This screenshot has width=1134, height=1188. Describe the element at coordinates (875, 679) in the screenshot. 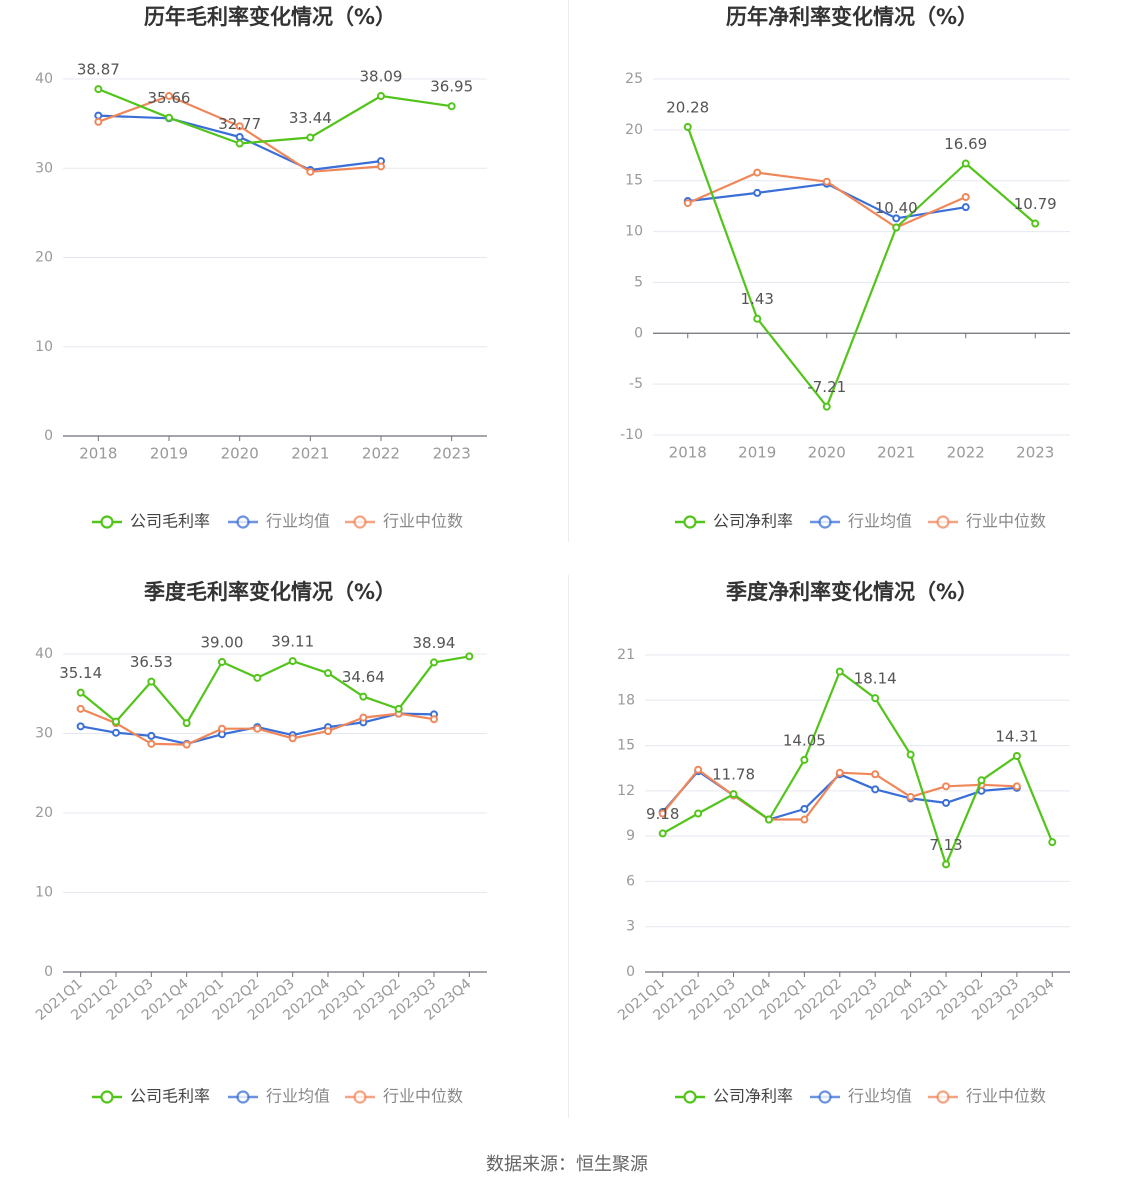

I see `data-label: 18.14` at that location.